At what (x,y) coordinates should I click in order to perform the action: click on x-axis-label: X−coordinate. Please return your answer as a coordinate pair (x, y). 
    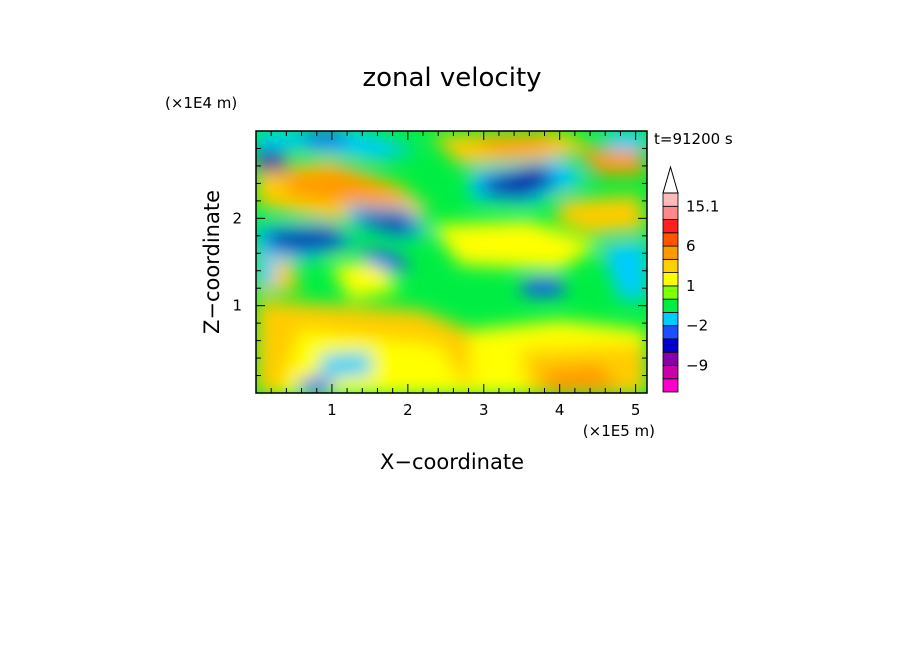
    Looking at the image, I should click on (452, 462).